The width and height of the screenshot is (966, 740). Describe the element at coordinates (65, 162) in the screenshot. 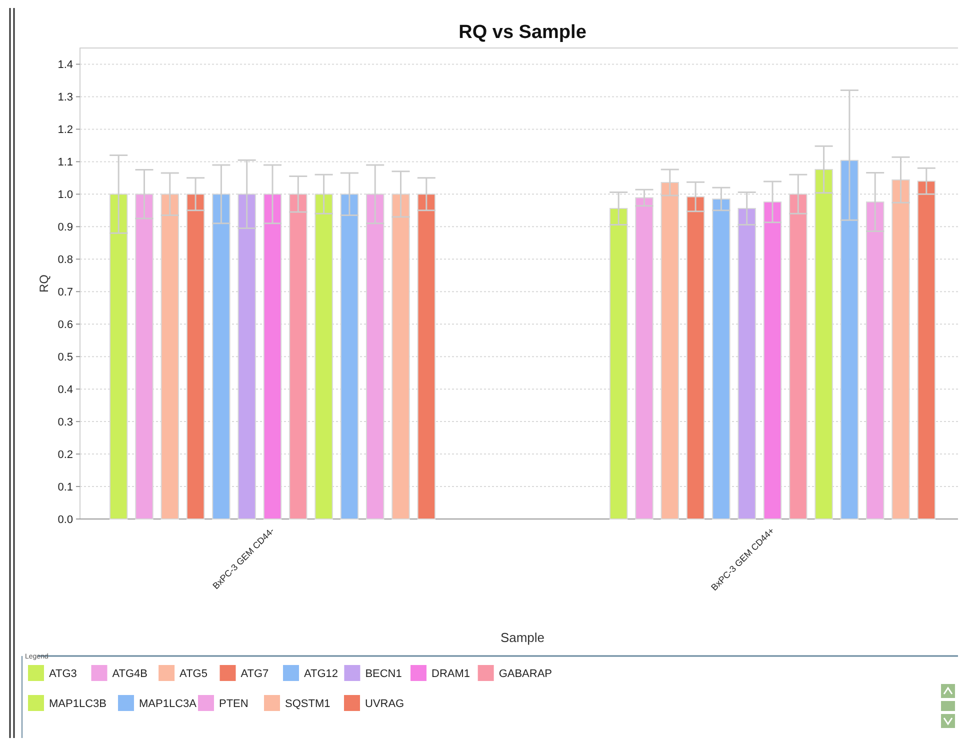

I see `y-tick-label: 1.1` at that location.